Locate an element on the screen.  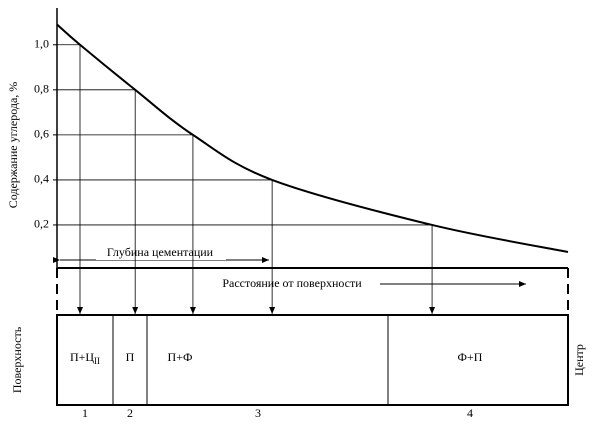
surface-label: Поверхность is located at coordinates (17, 359).